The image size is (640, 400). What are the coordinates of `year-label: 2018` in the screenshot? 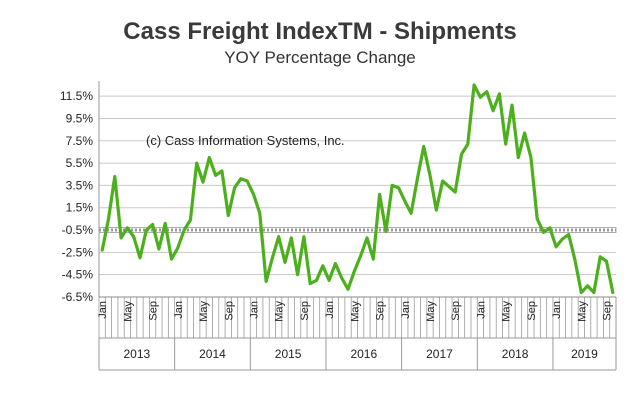 It's located at (515, 354).